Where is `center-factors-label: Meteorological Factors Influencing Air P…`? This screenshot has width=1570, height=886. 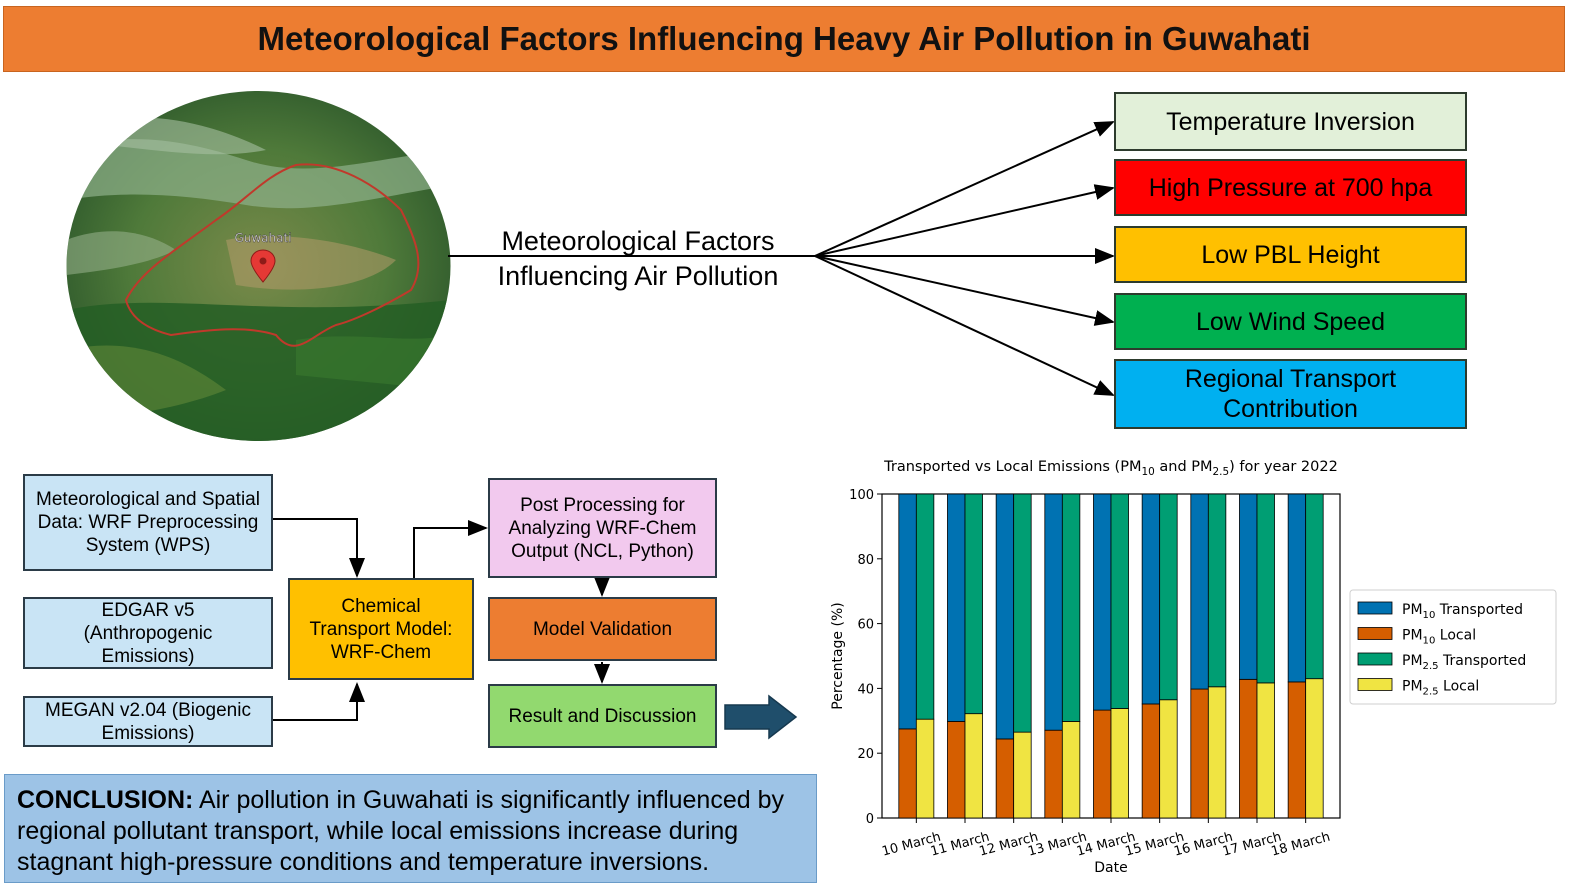
center-factors-label: Meteorological Factors Influencing Air P… is located at coordinates (638, 259).